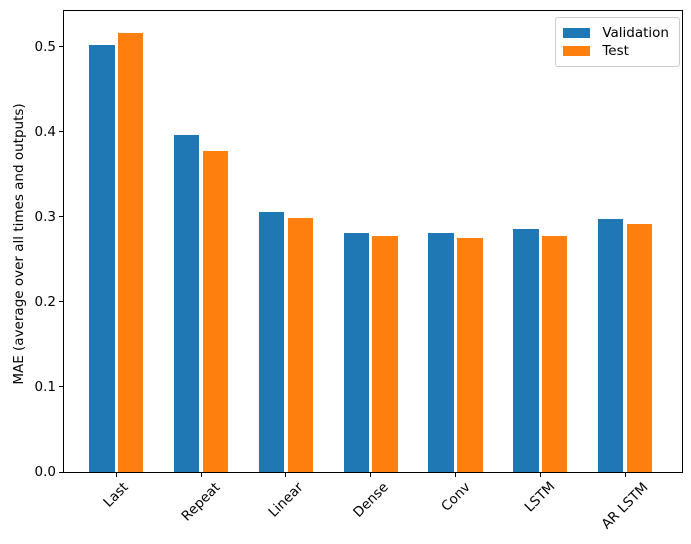 Image resolution: width=691 pixels, height=544 pixels. What do you see at coordinates (45, 131) in the screenshot?
I see `y-tick-label: 0.4` at bounding box center [45, 131].